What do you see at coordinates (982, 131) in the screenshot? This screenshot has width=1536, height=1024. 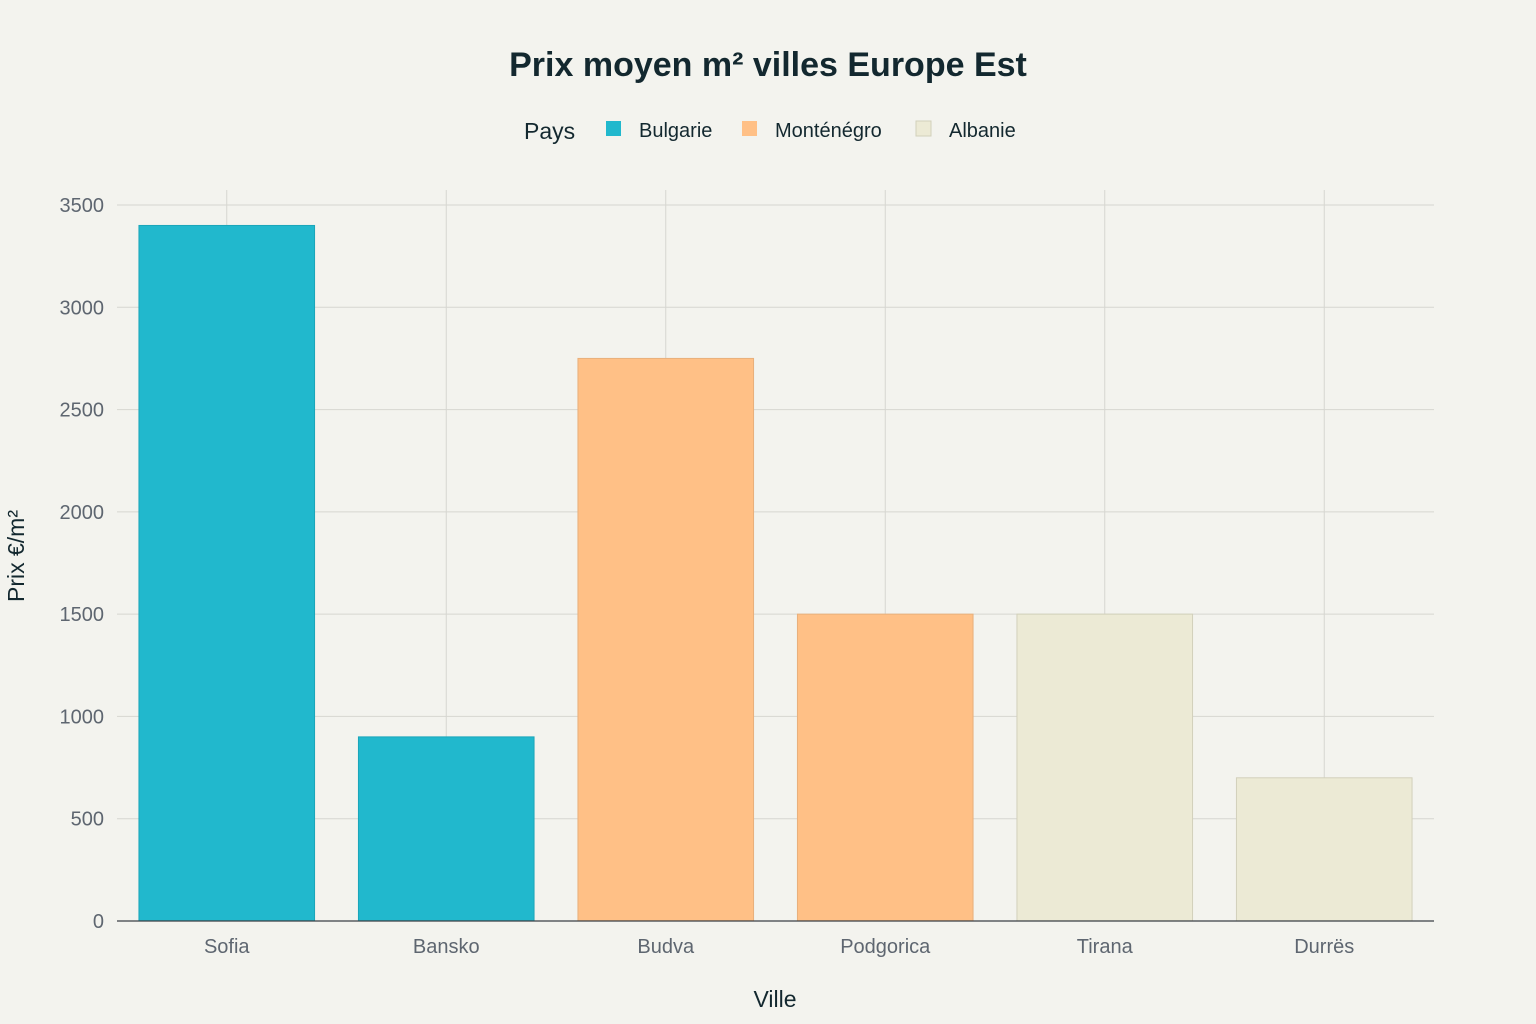 I see `legend-label: Albanie` at bounding box center [982, 131].